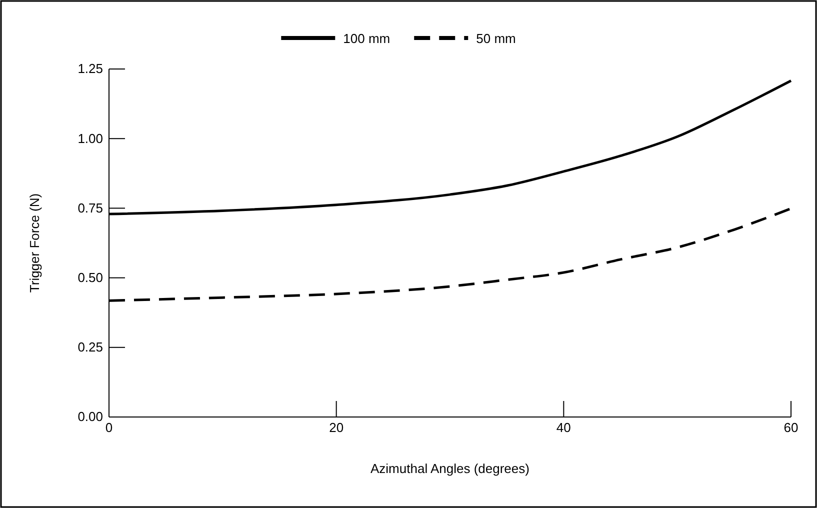 The image size is (817, 508). What do you see at coordinates (90, 138) in the screenshot?
I see `y-tick-label: 1.00` at bounding box center [90, 138].